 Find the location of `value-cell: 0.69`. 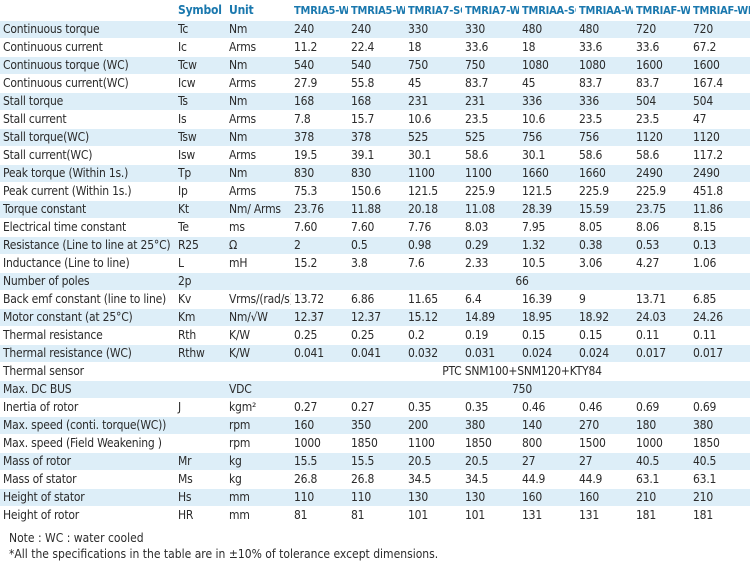

value-cell: 0.69 is located at coordinates (720, 407).